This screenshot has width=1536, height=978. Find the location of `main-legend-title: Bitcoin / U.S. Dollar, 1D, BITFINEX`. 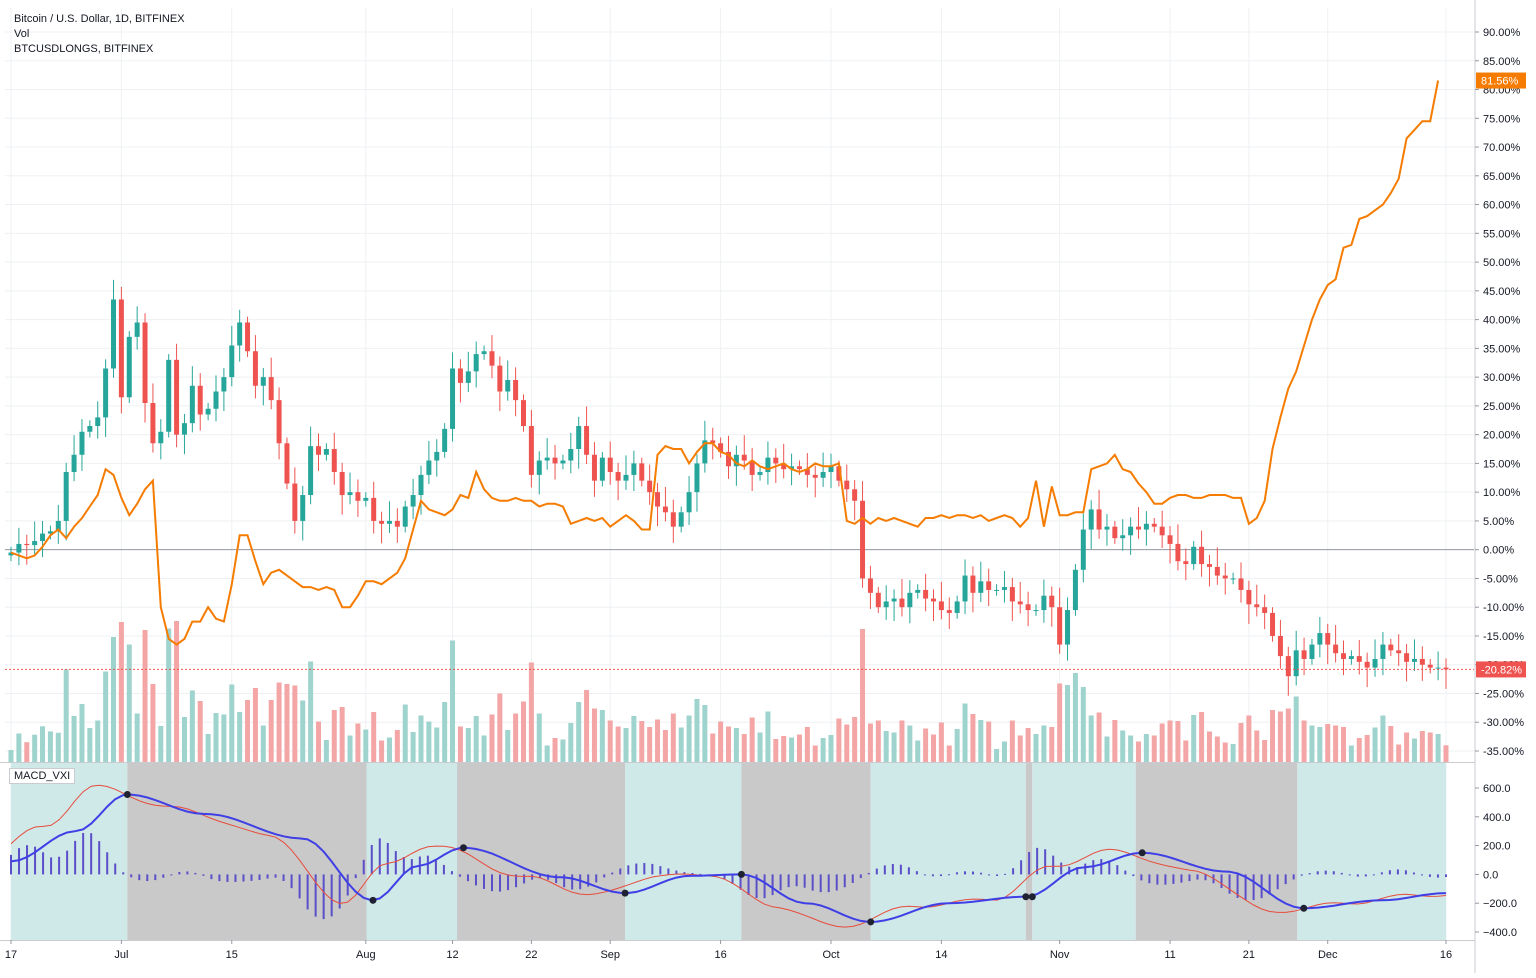

main-legend-title: Bitcoin / U.S. Dollar, 1D, BITFINEX is located at coordinates (99, 19).